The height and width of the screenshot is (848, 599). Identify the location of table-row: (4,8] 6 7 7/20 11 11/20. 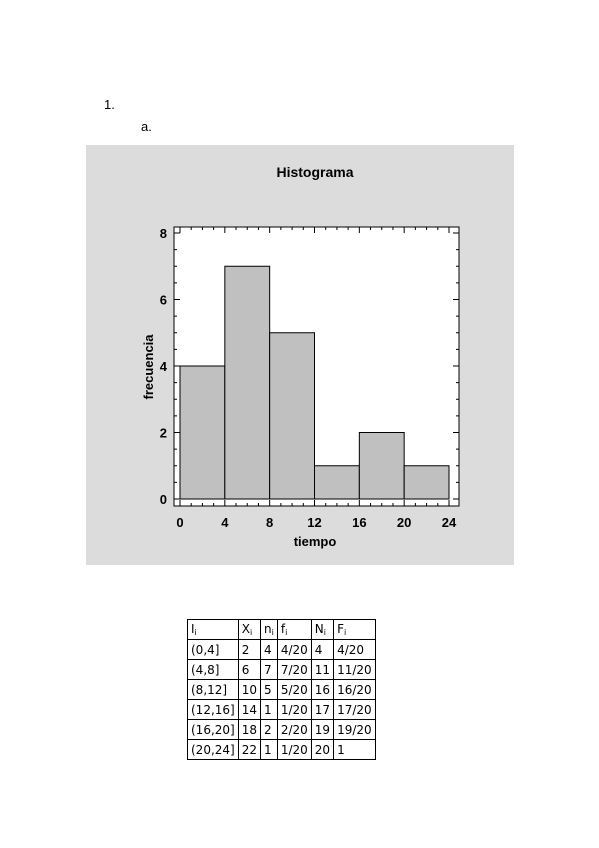
(281, 669).